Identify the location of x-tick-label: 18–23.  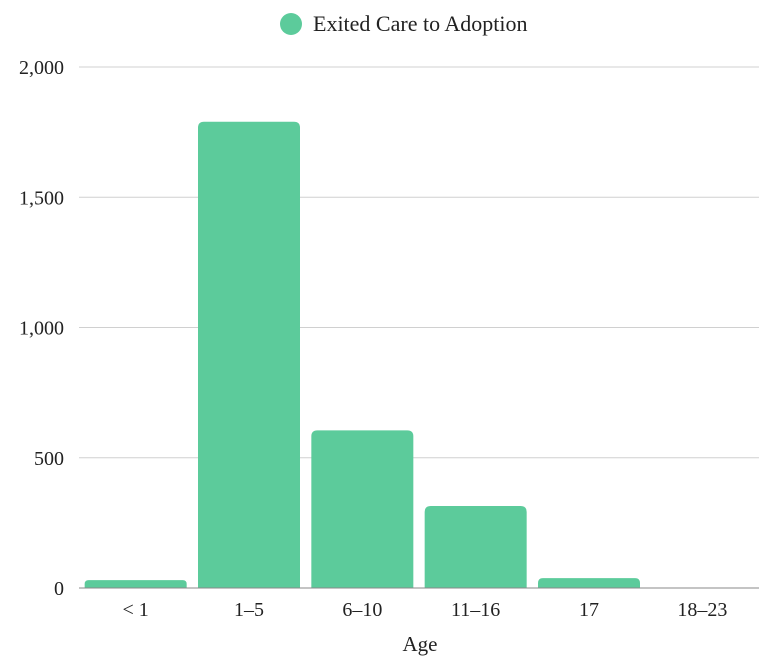
(702, 610).